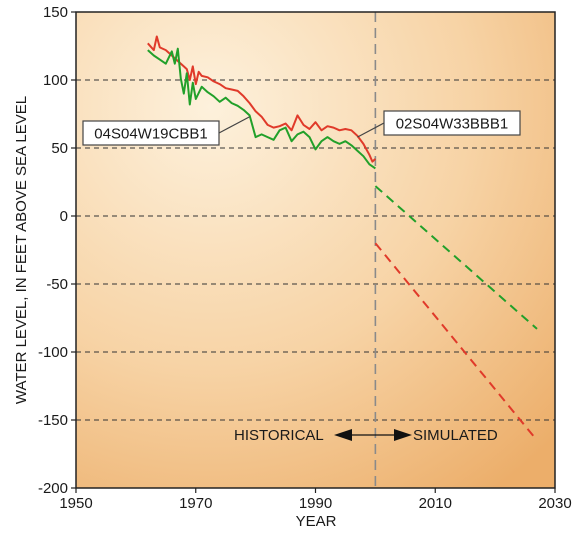 The width and height of the screenshot is (581, 539). What do you see at coordinates (435, 503) in the screenshot?
I see `x-tick-label: 2010` at bounding box center [435, 503].